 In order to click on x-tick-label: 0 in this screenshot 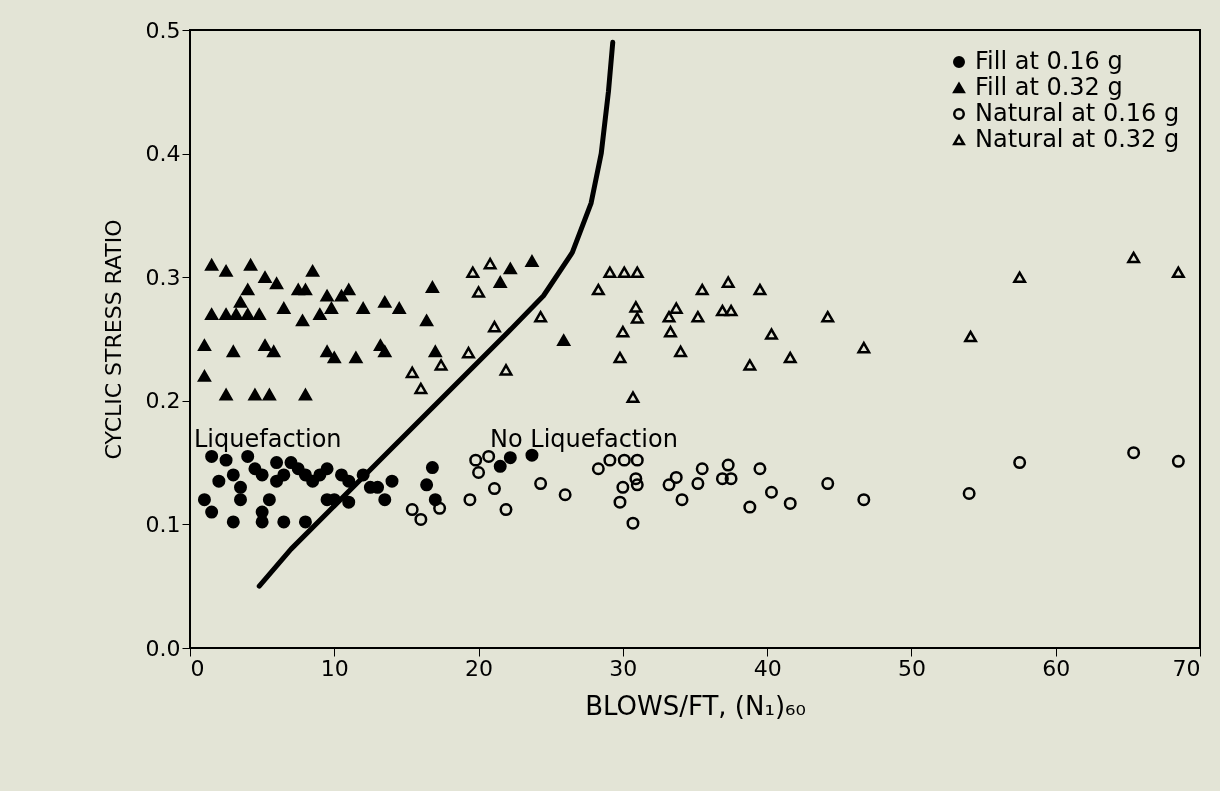, I will do `click(197, 668)`.